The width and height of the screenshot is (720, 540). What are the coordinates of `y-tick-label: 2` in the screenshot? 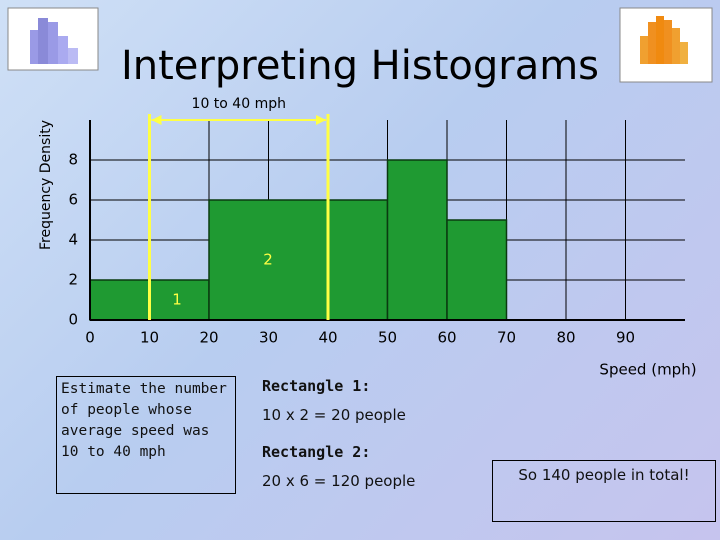 It's located at (73, 280).